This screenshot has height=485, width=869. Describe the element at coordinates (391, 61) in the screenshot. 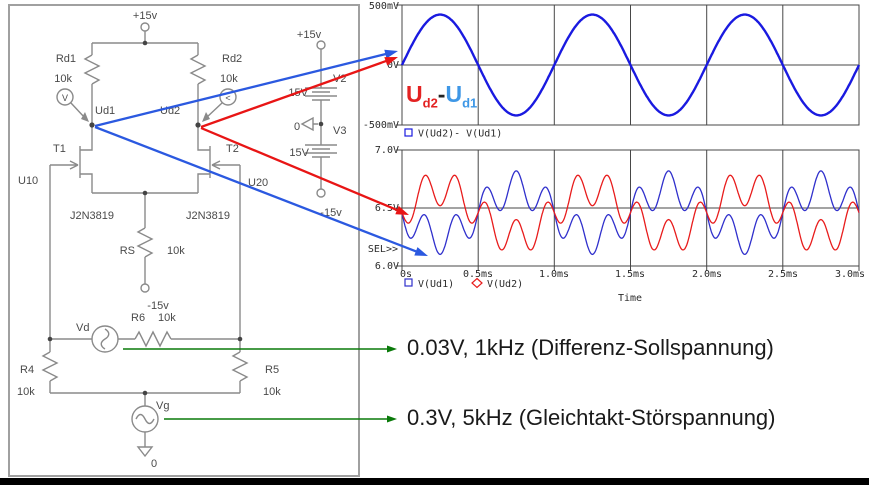

I see `red-arrow-top-head` at that location.